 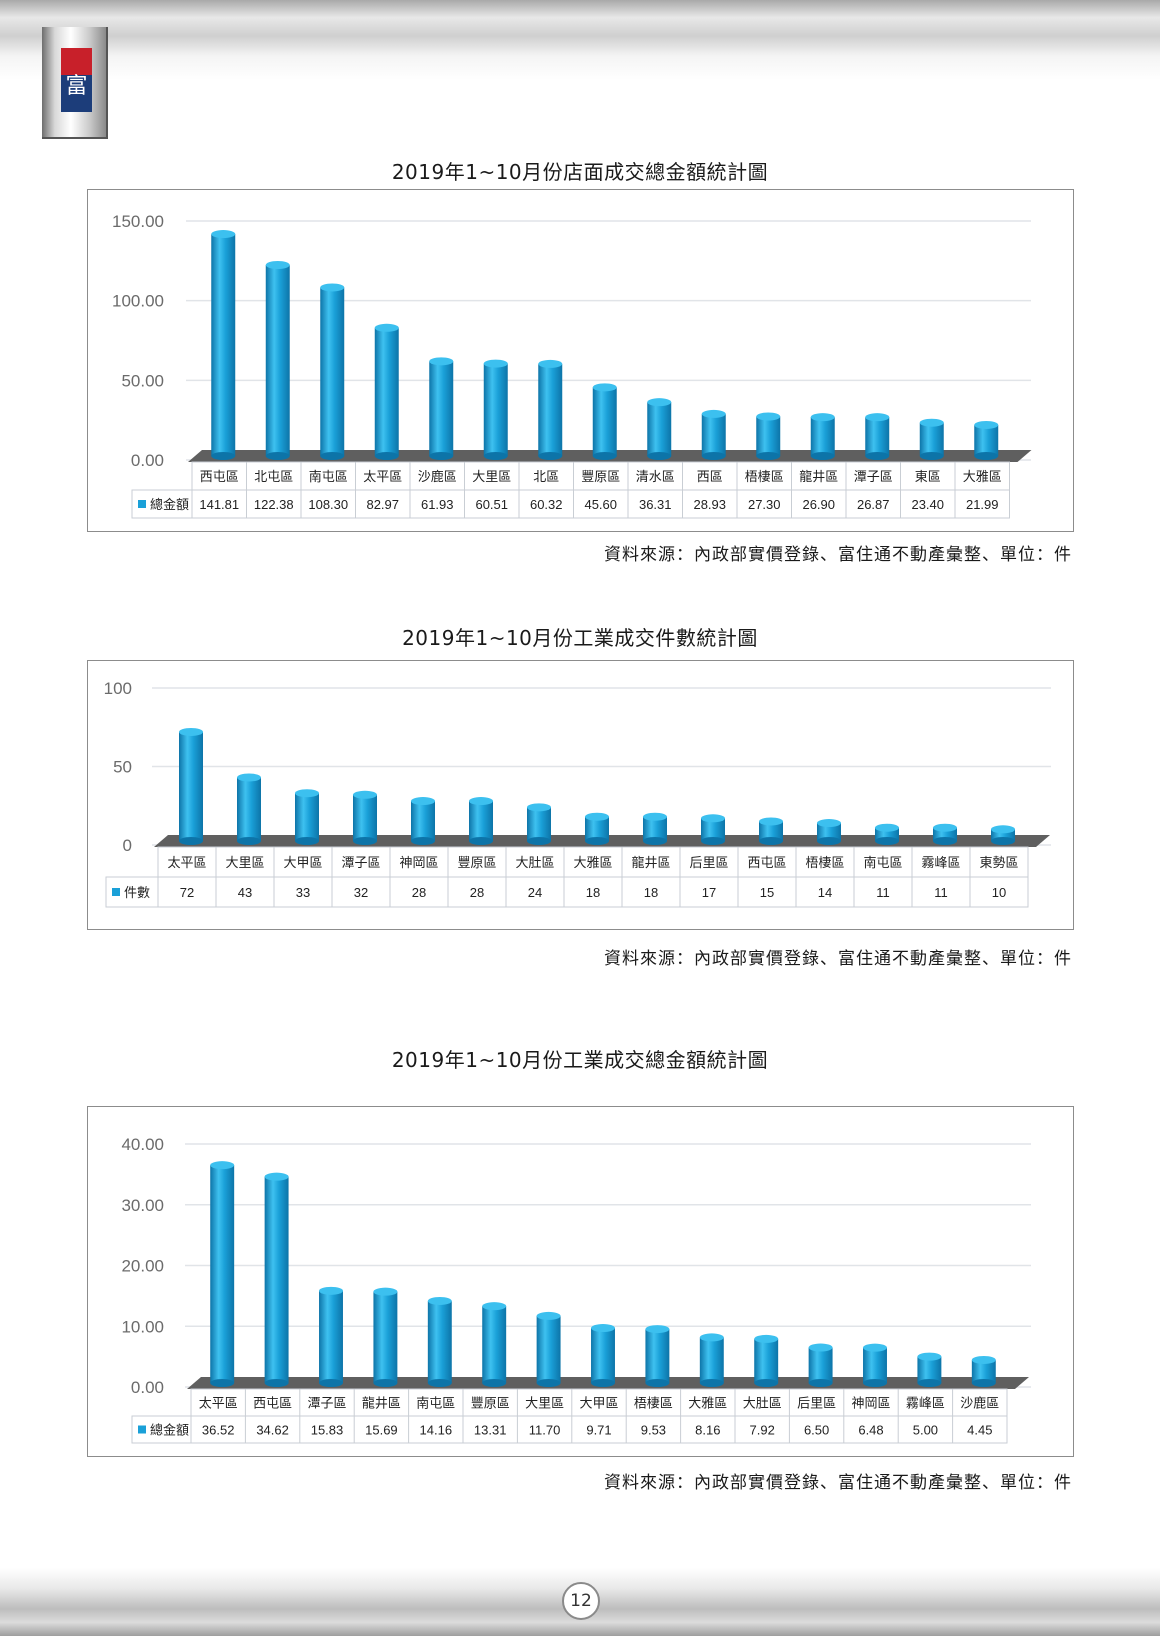 I want to click on category-label: 大甲區, so click(x=302, y=863).